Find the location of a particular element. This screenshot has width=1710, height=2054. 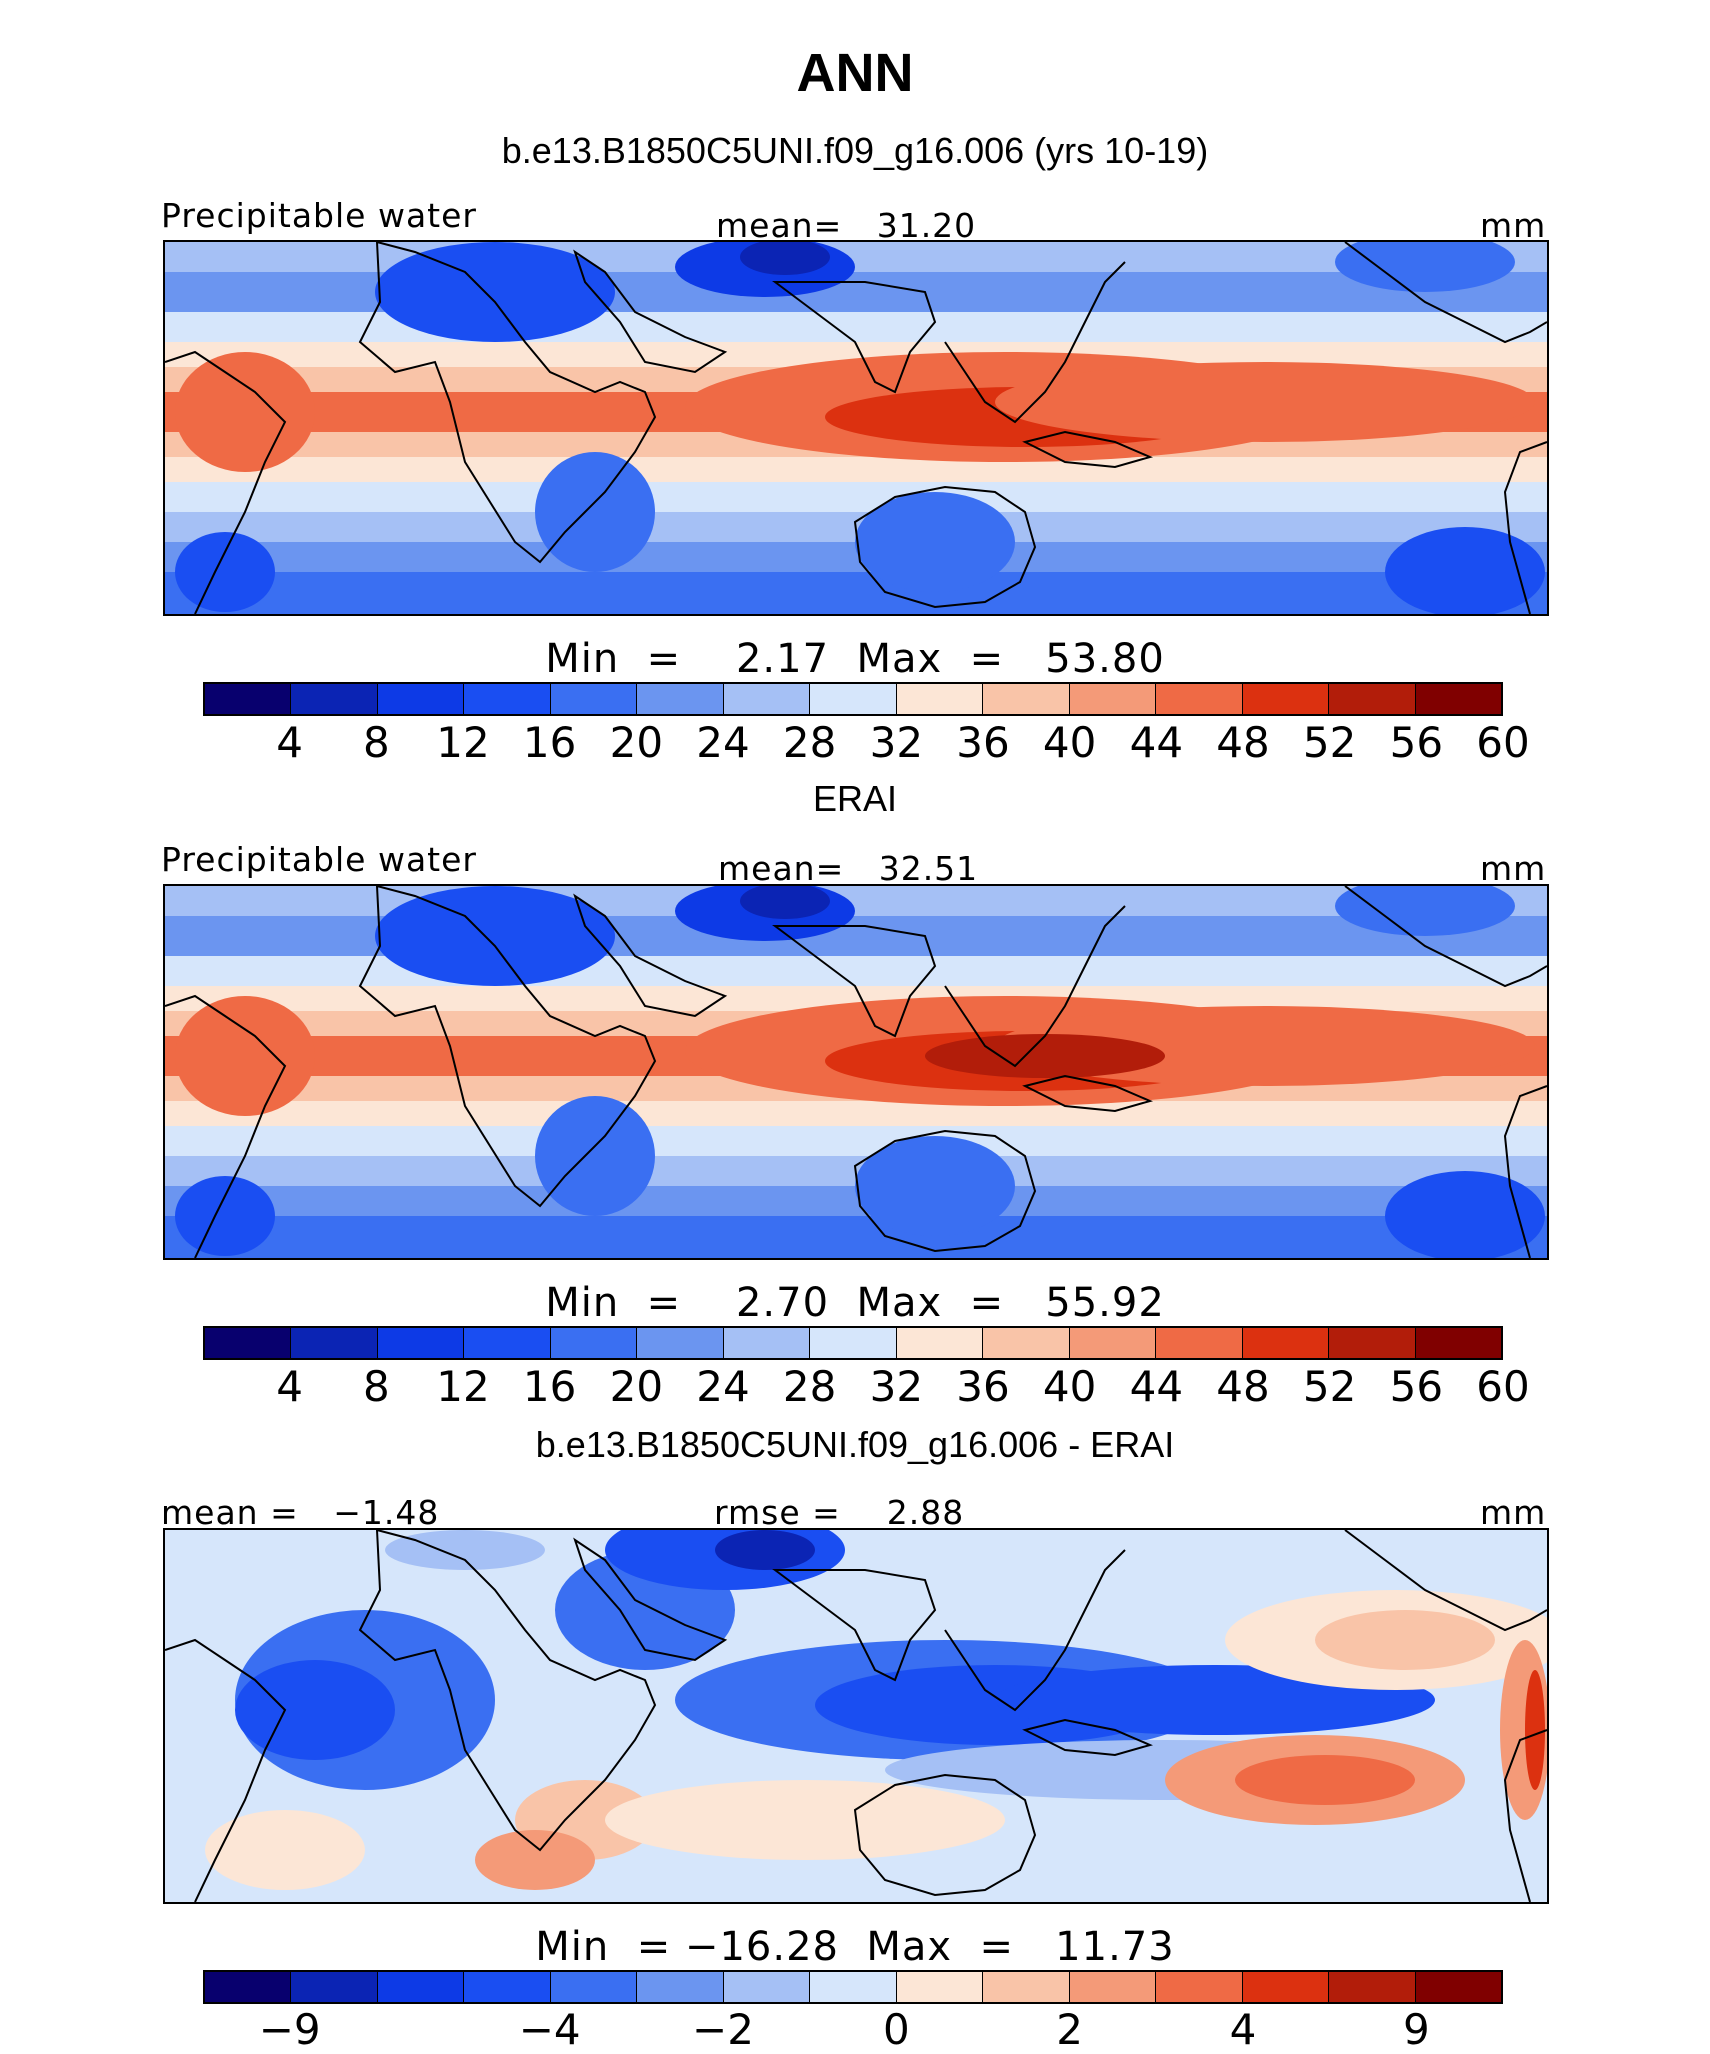

colorbar-tick-label: 20 is located at coordinates (636, 1386).